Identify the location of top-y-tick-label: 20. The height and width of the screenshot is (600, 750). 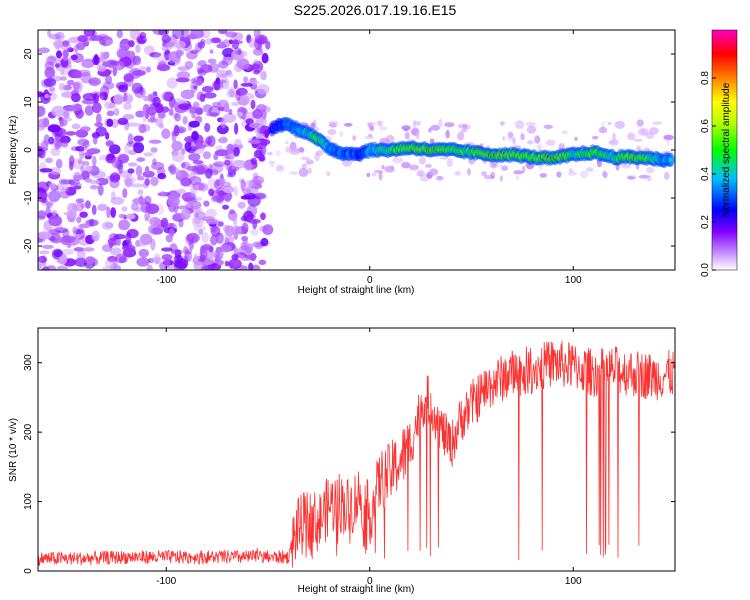
(28, 54).